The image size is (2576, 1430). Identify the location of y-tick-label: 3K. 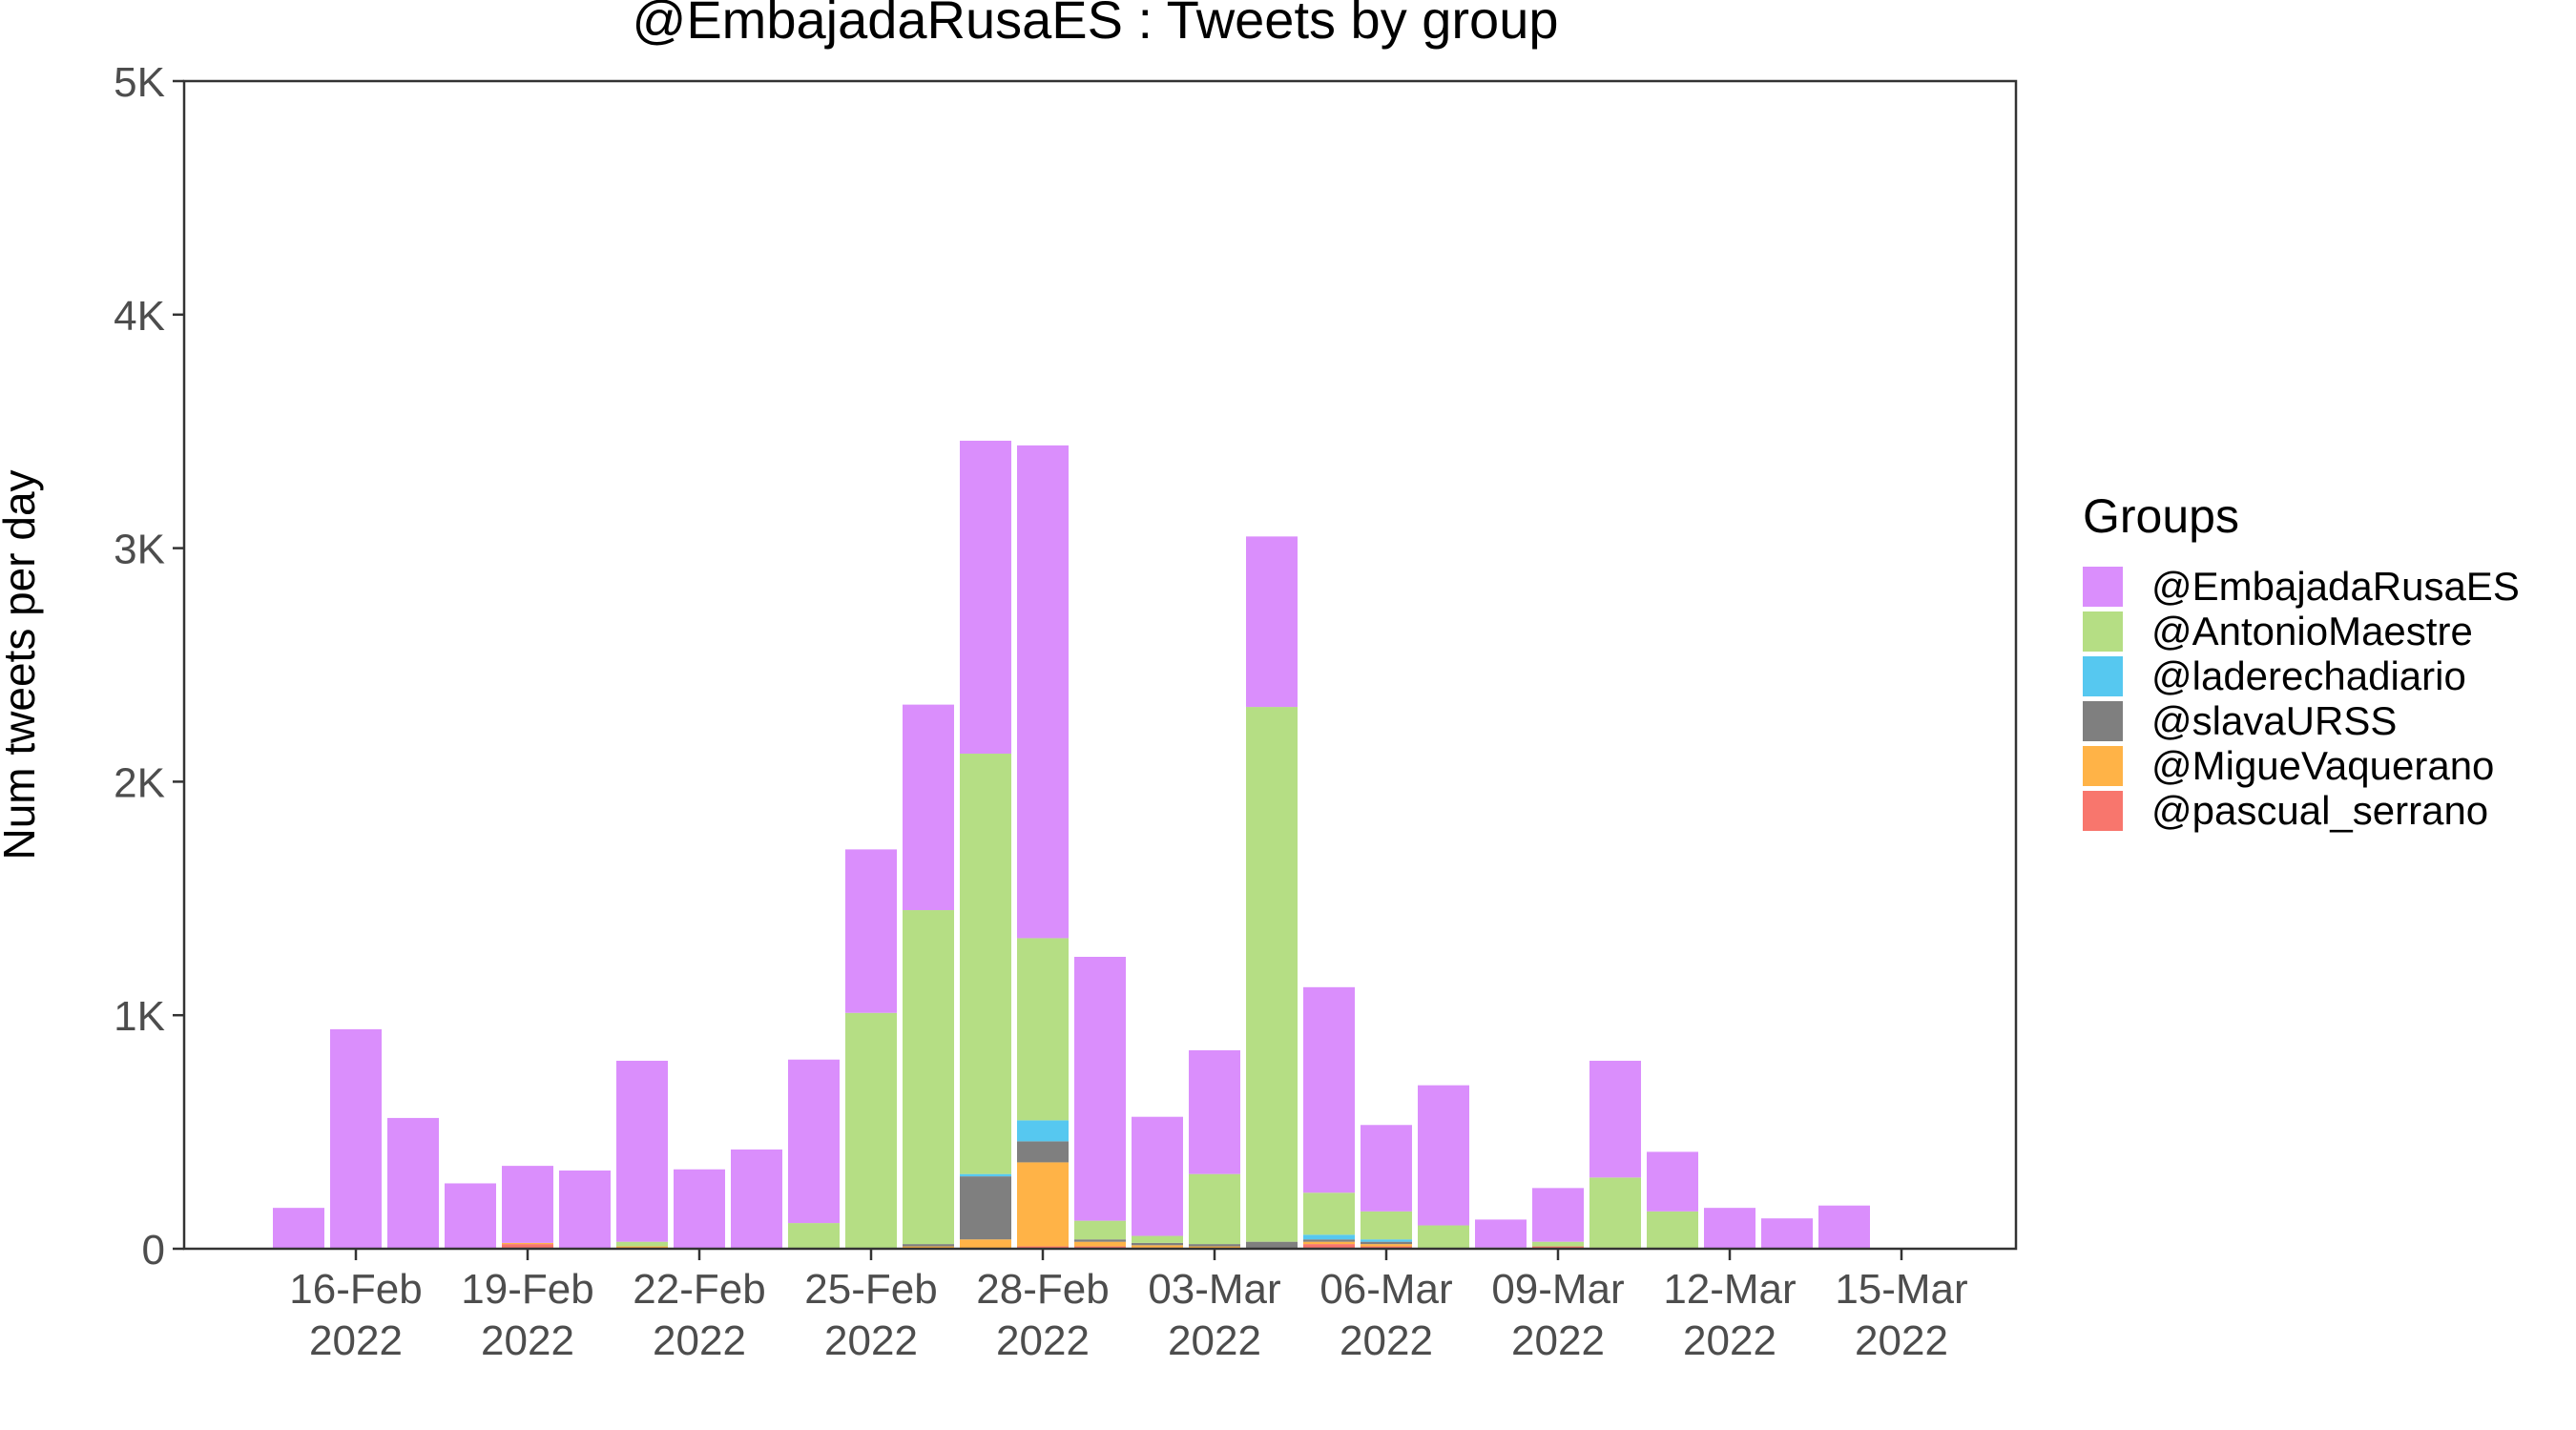
(139, 550).